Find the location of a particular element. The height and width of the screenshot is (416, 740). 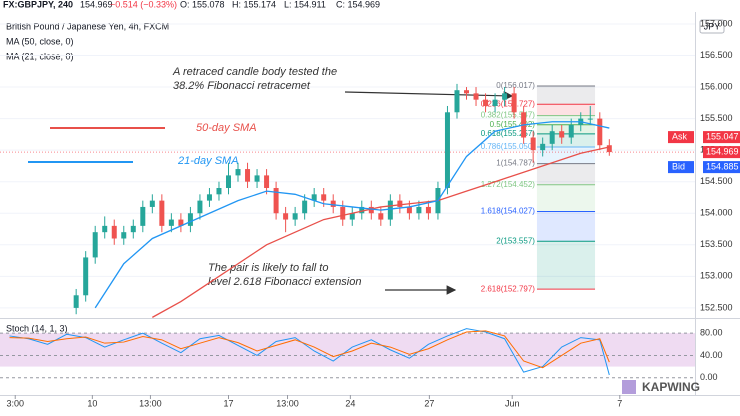

y-tick-label: 40.00 is located at coordinates (711, 355).